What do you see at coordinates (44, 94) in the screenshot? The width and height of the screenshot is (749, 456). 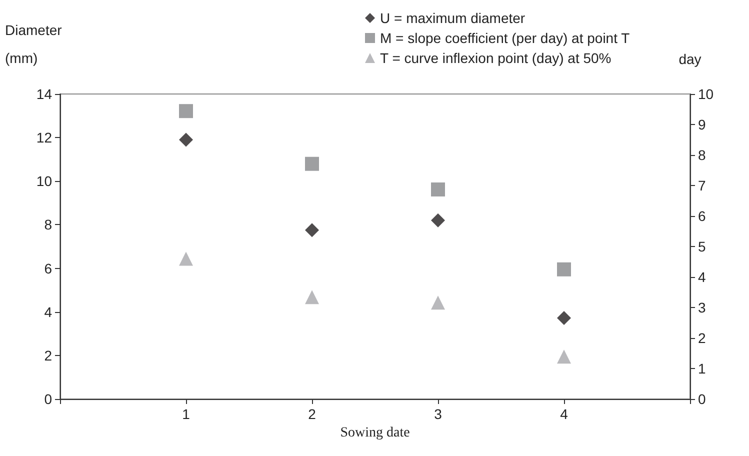 I see `y-tick-label: 14` at bounding box center [44, 94].